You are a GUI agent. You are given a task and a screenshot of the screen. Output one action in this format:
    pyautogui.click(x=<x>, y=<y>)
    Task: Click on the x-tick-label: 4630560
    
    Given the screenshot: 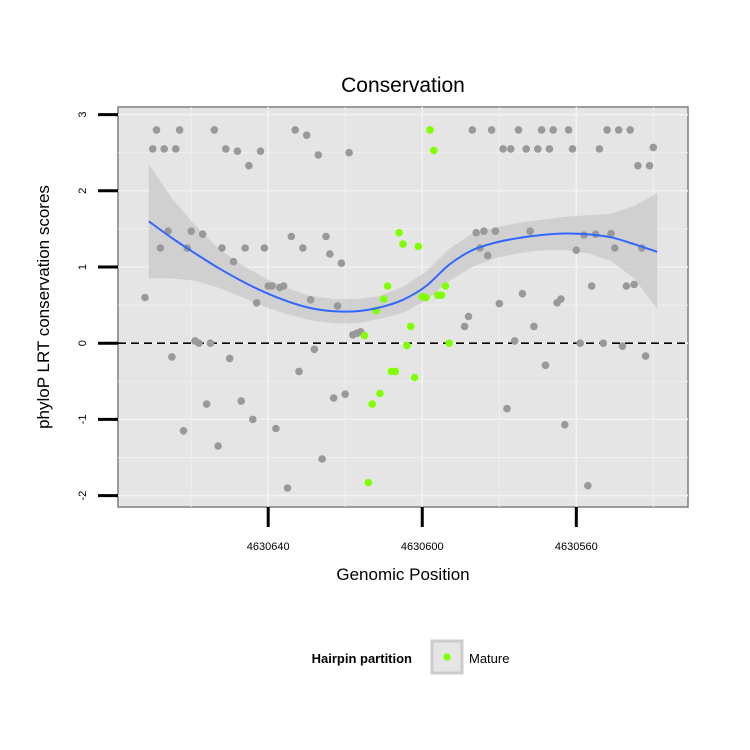 What is the action you would take?
    pyautogui.click(x=576, y=547)
    